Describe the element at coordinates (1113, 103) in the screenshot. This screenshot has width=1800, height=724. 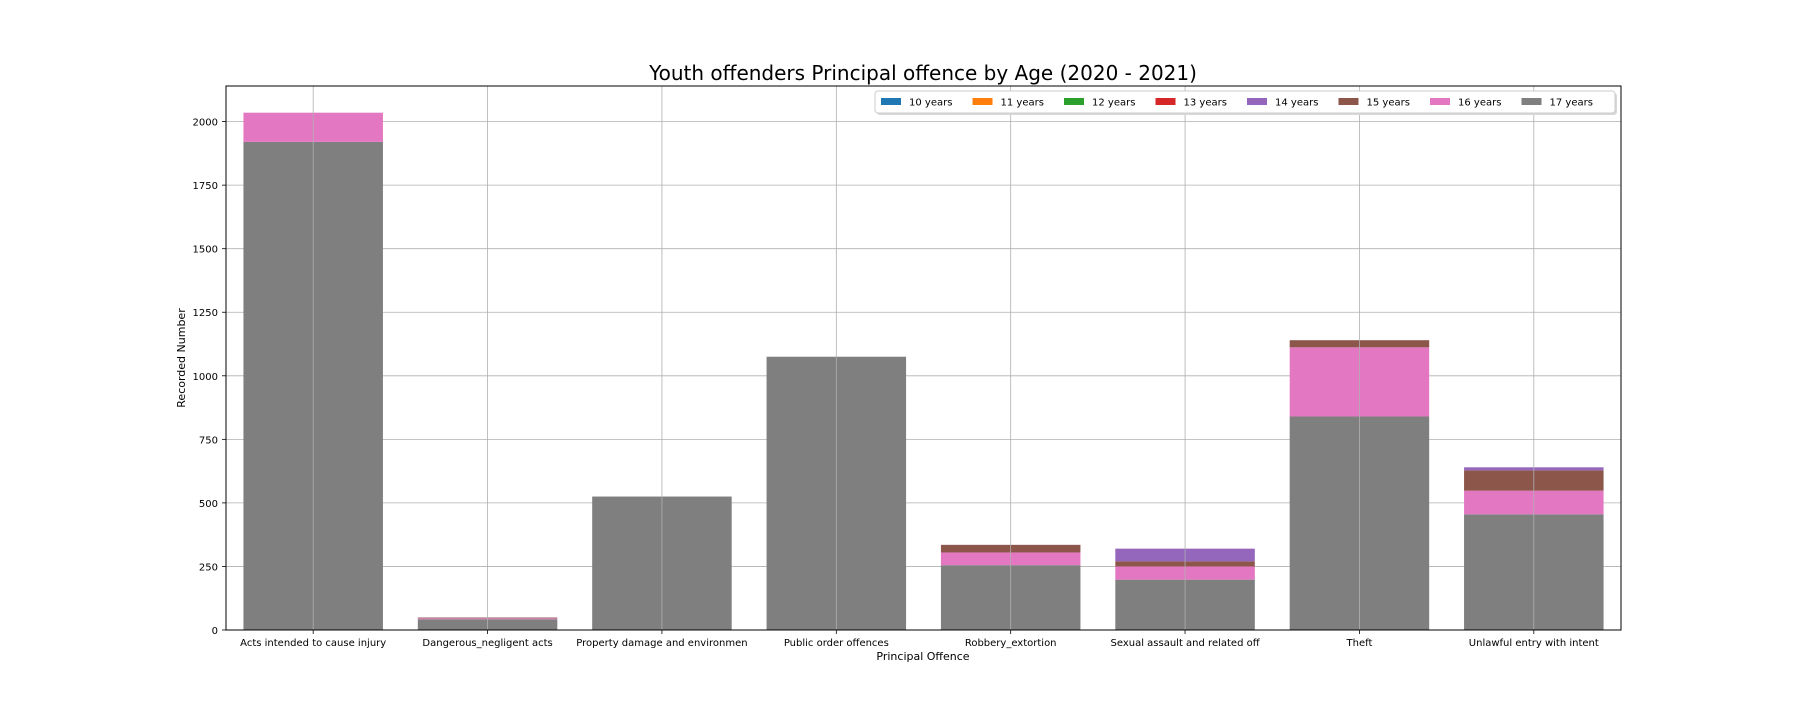
I see `legend-label: 12 years` at that location.